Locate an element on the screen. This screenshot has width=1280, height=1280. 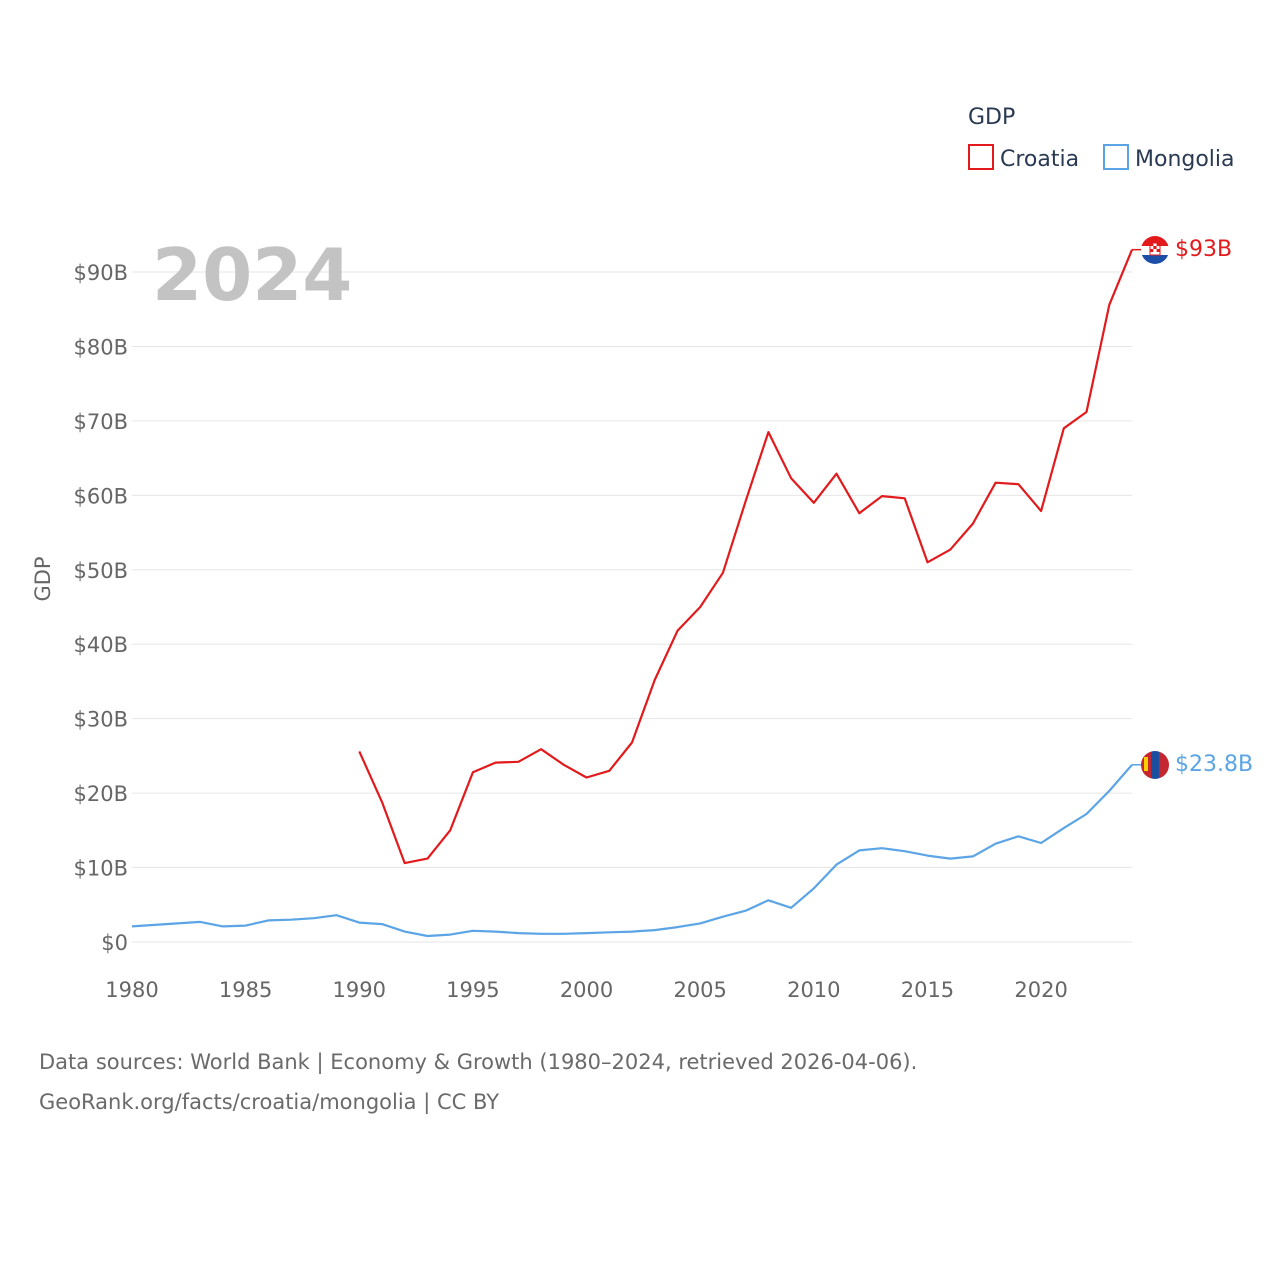
y-tick-label: $30B is located at coordinates (101, 720).